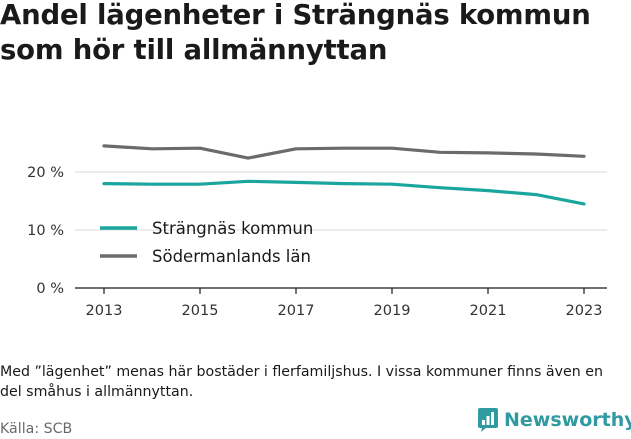 This screenshot has width=631, height=439. Describe the element at coordinates (344, 152) in the screenshot. I see `series-line-sodermanland` at that location.